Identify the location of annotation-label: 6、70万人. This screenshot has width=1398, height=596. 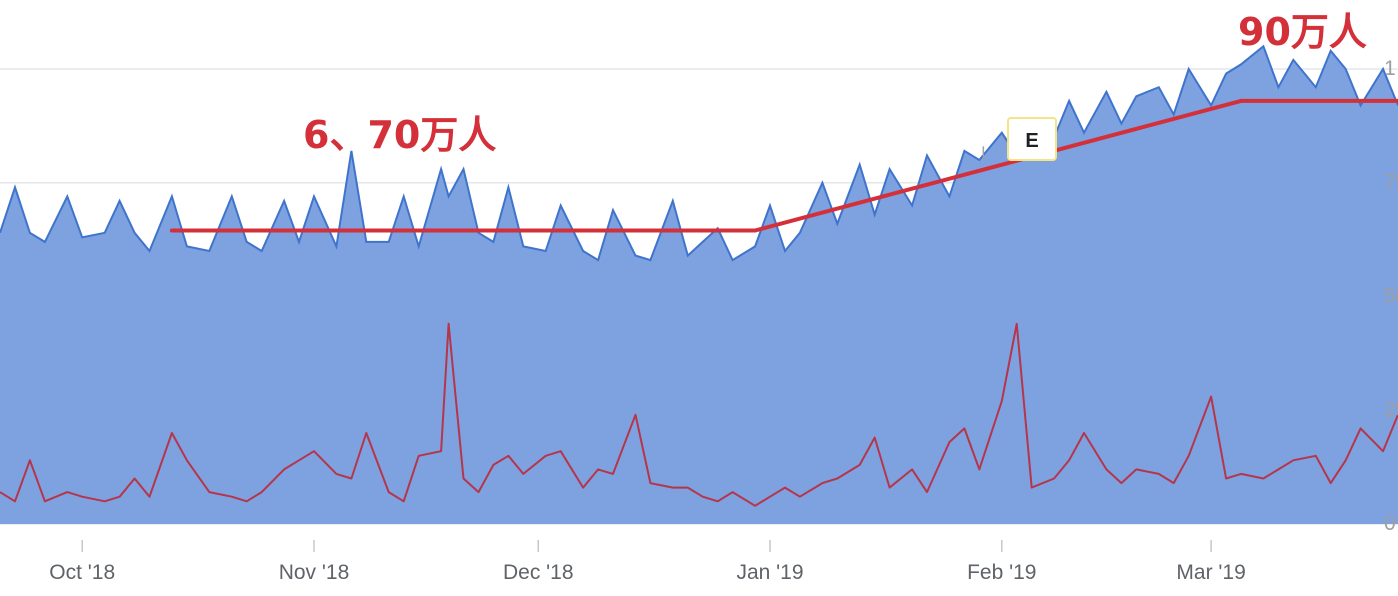
(399, 135).